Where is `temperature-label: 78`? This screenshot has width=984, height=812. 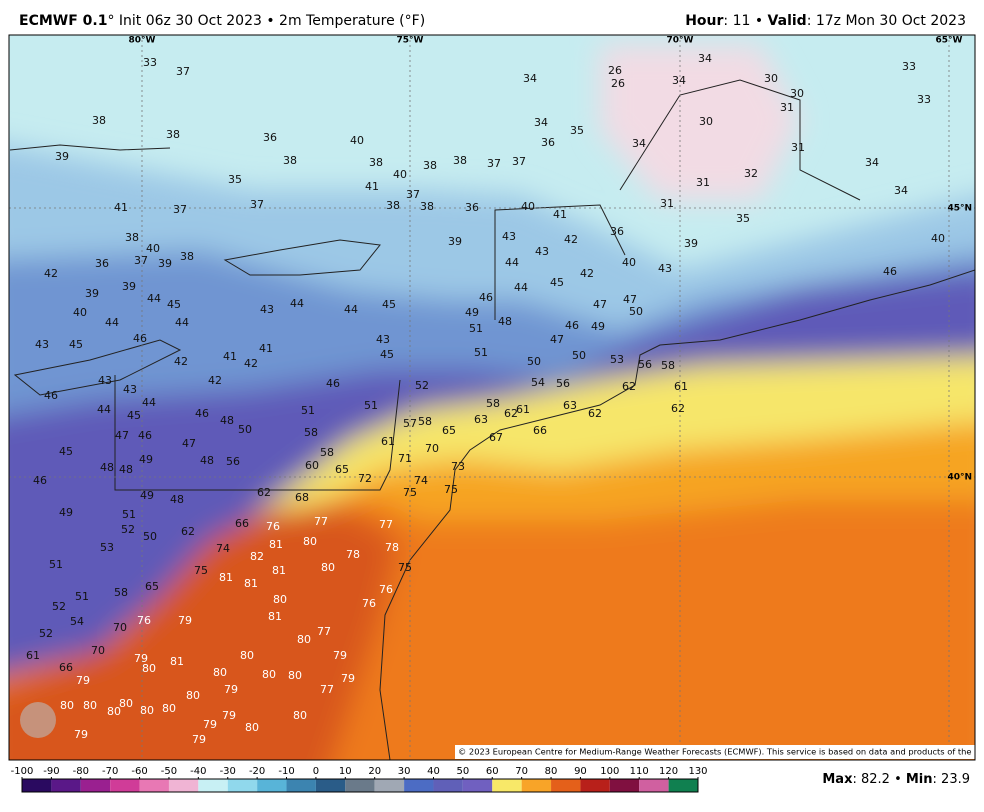 temperature-label: 78 is located at coordinates (353, 554).